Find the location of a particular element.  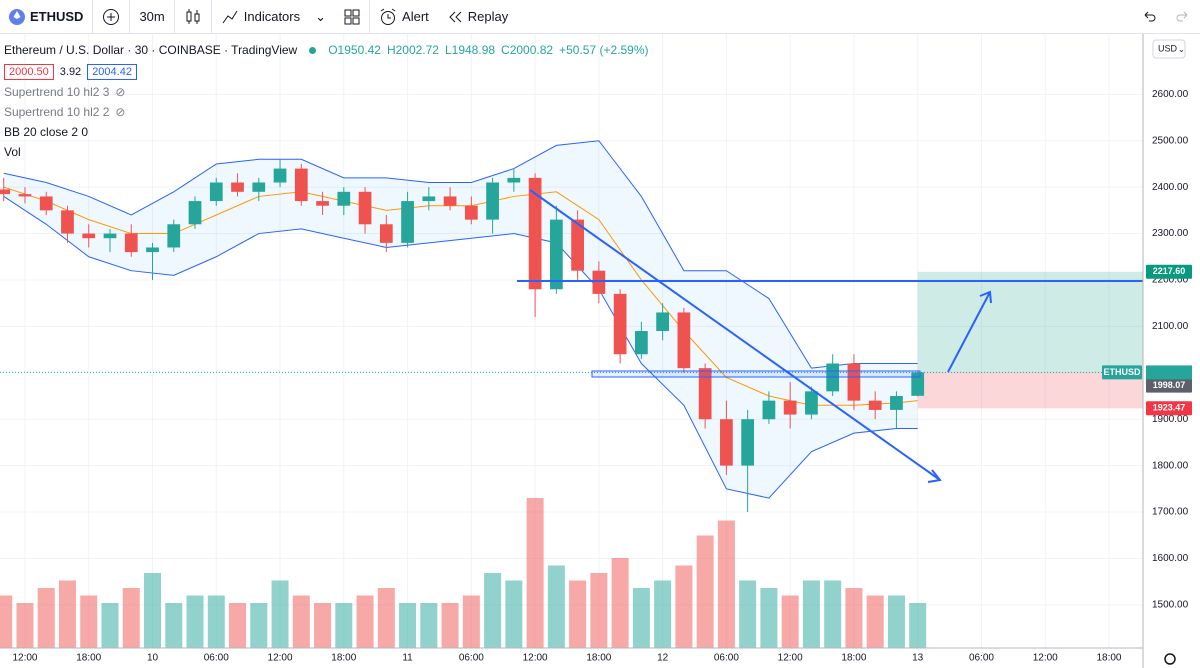

rectangle is located at coordinates (756, 374).